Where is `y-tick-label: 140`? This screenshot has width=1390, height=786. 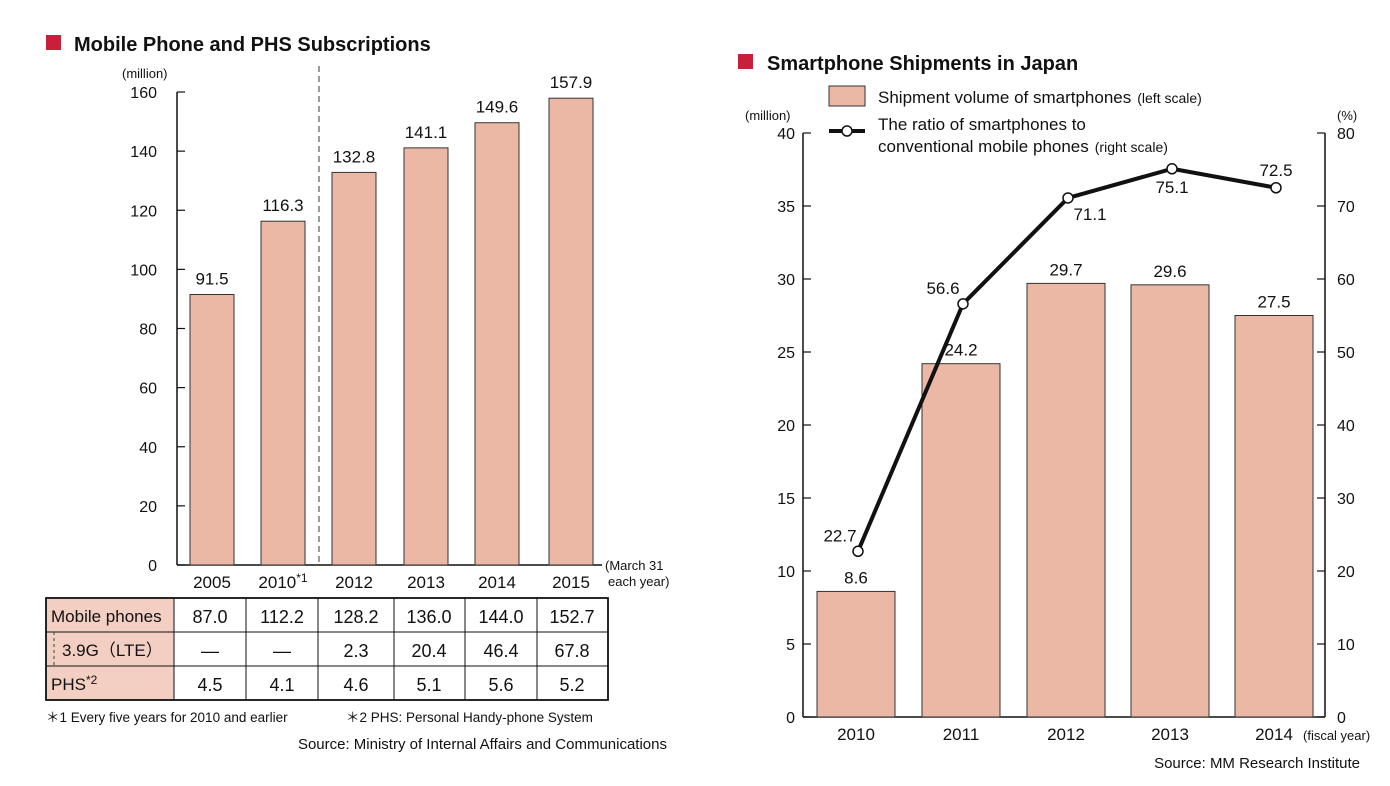 y-tick-label: 140 is located at coordinates (143, 152).